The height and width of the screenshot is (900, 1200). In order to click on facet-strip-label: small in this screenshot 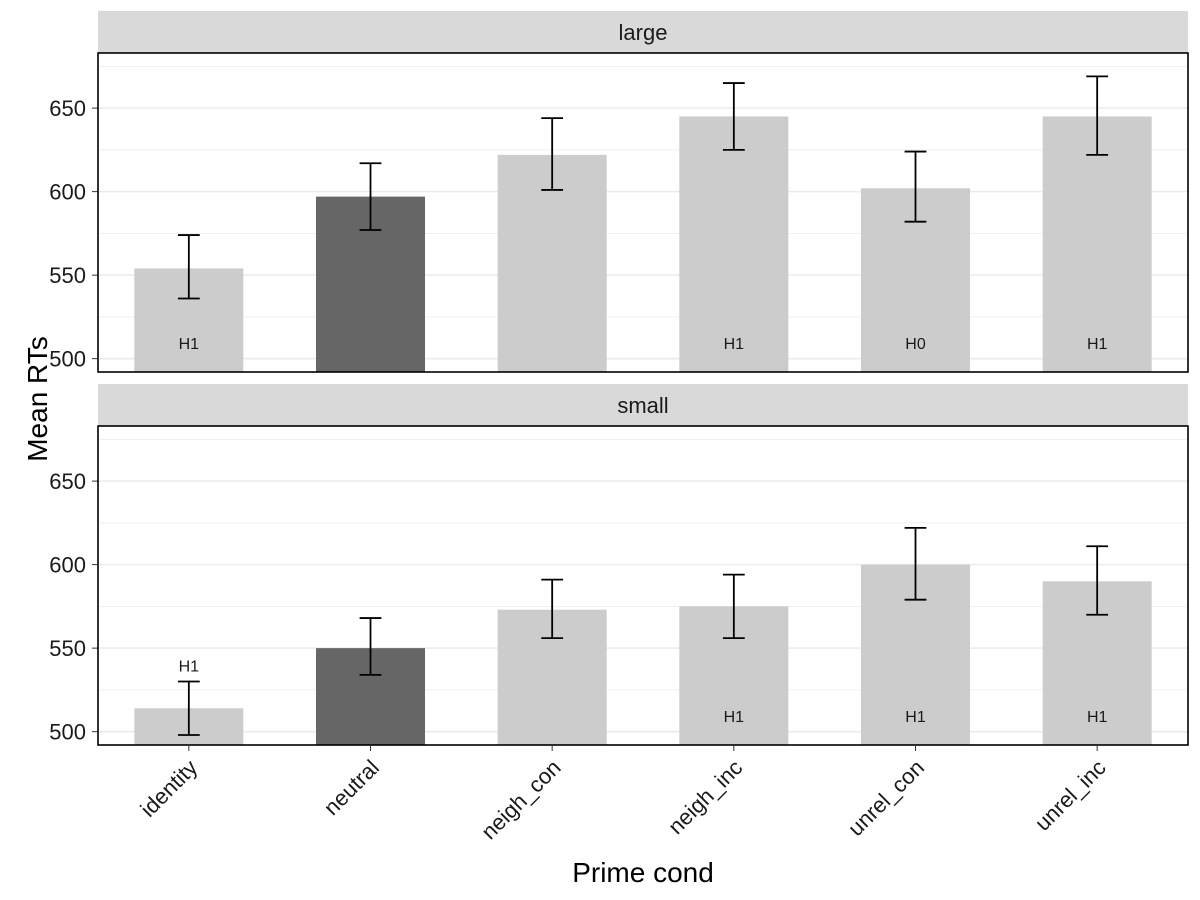, I will do `click(642, 405)`.